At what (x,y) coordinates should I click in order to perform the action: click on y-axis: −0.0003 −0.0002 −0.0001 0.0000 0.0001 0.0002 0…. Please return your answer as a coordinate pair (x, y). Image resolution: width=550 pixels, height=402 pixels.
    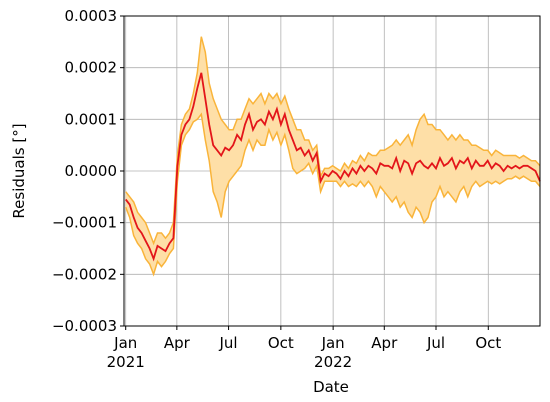
    Looking at the image, I should click on (88, 171).